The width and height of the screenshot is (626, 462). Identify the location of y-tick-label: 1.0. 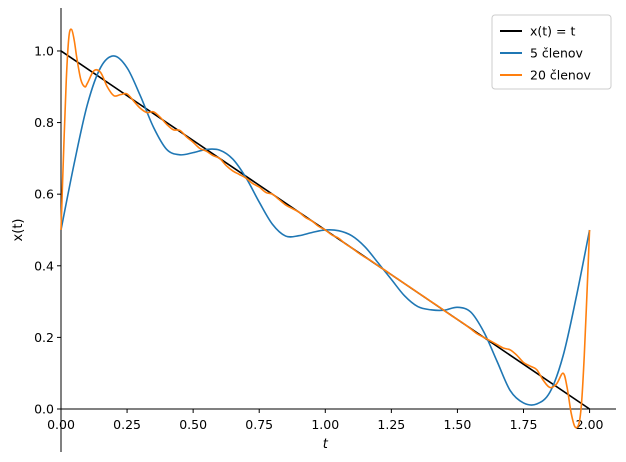
(44, 50).